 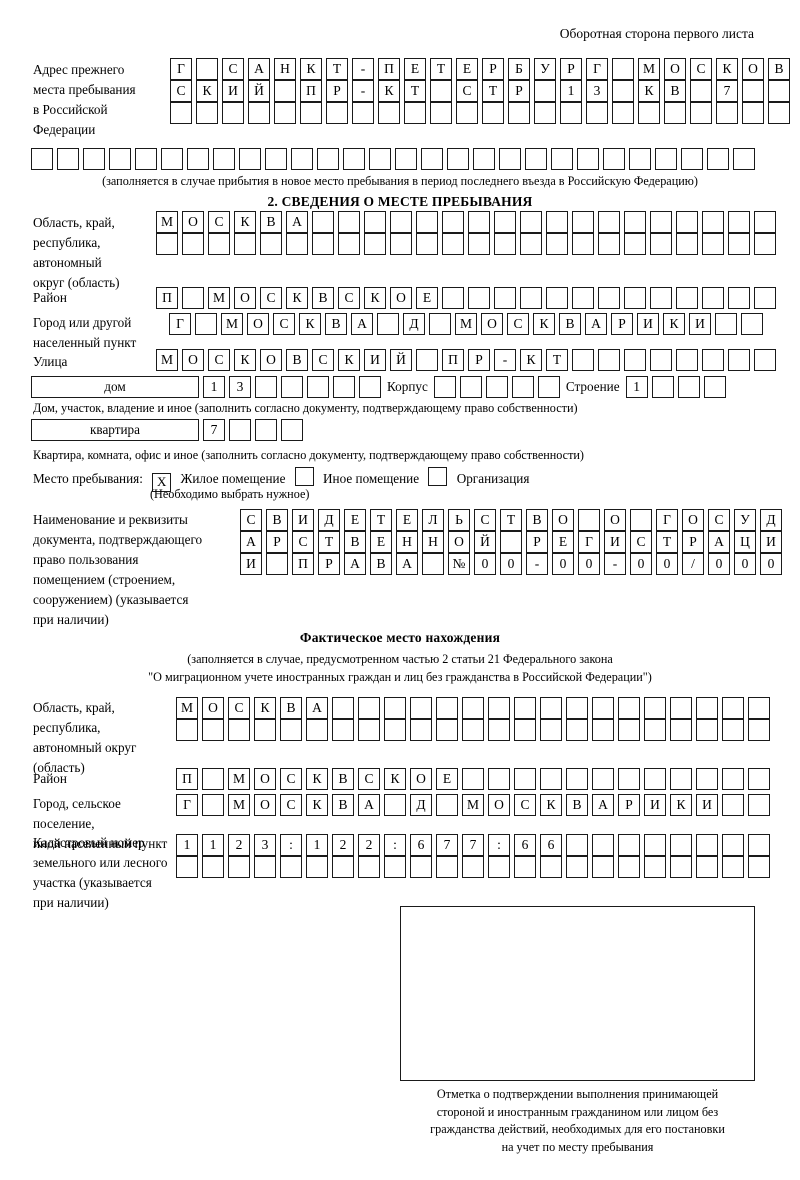 What do you see at coordinates (693, 564) in the screenshot?
I see `char-cell: /` at bounding box center [693, 564].